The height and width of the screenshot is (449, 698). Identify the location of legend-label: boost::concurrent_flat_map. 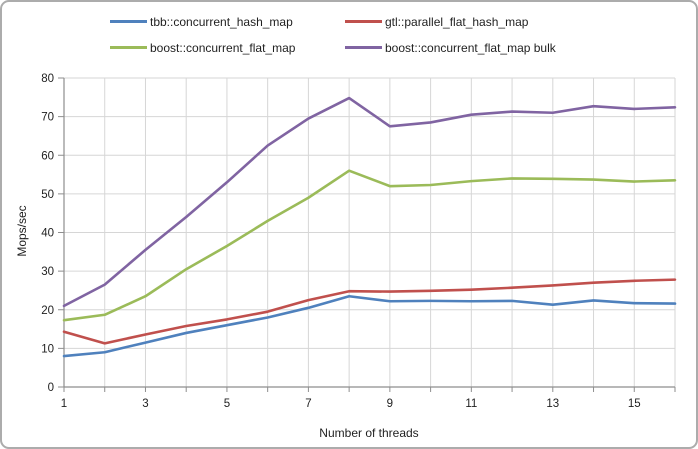
(223, 47).